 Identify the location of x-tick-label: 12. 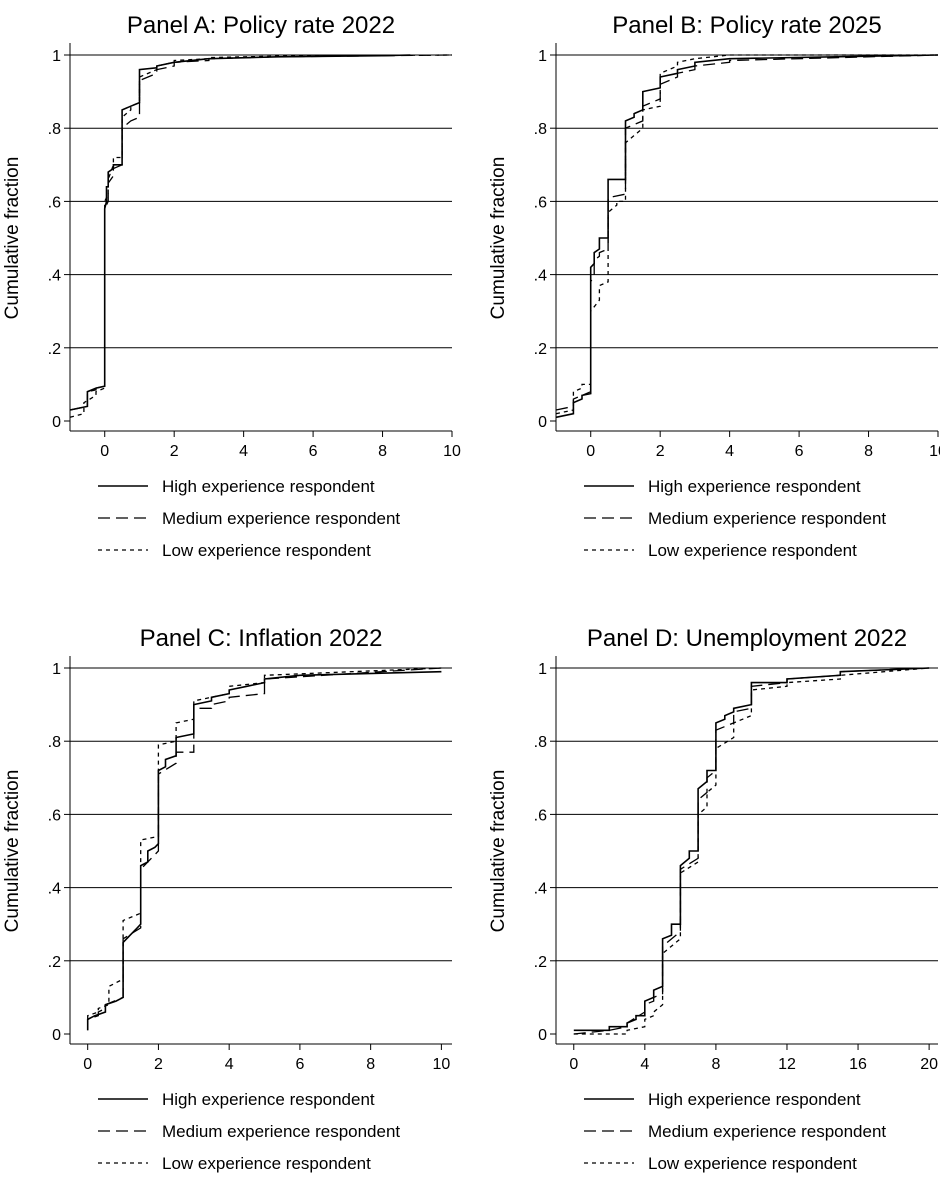
(787, 1064).